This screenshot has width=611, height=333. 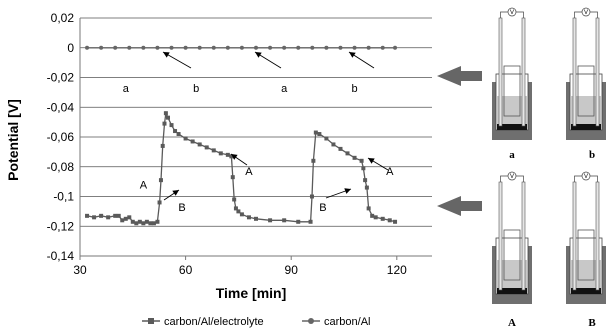 I want to click on y-axis-title: Potential [V], so click(x=13, y=140).